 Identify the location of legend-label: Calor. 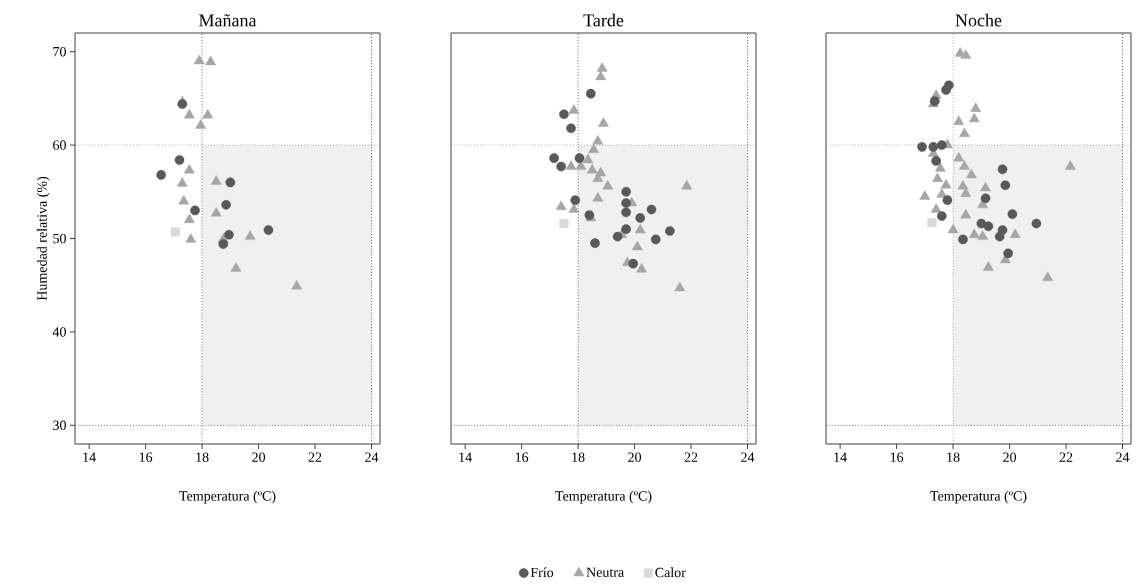
(670, 572).